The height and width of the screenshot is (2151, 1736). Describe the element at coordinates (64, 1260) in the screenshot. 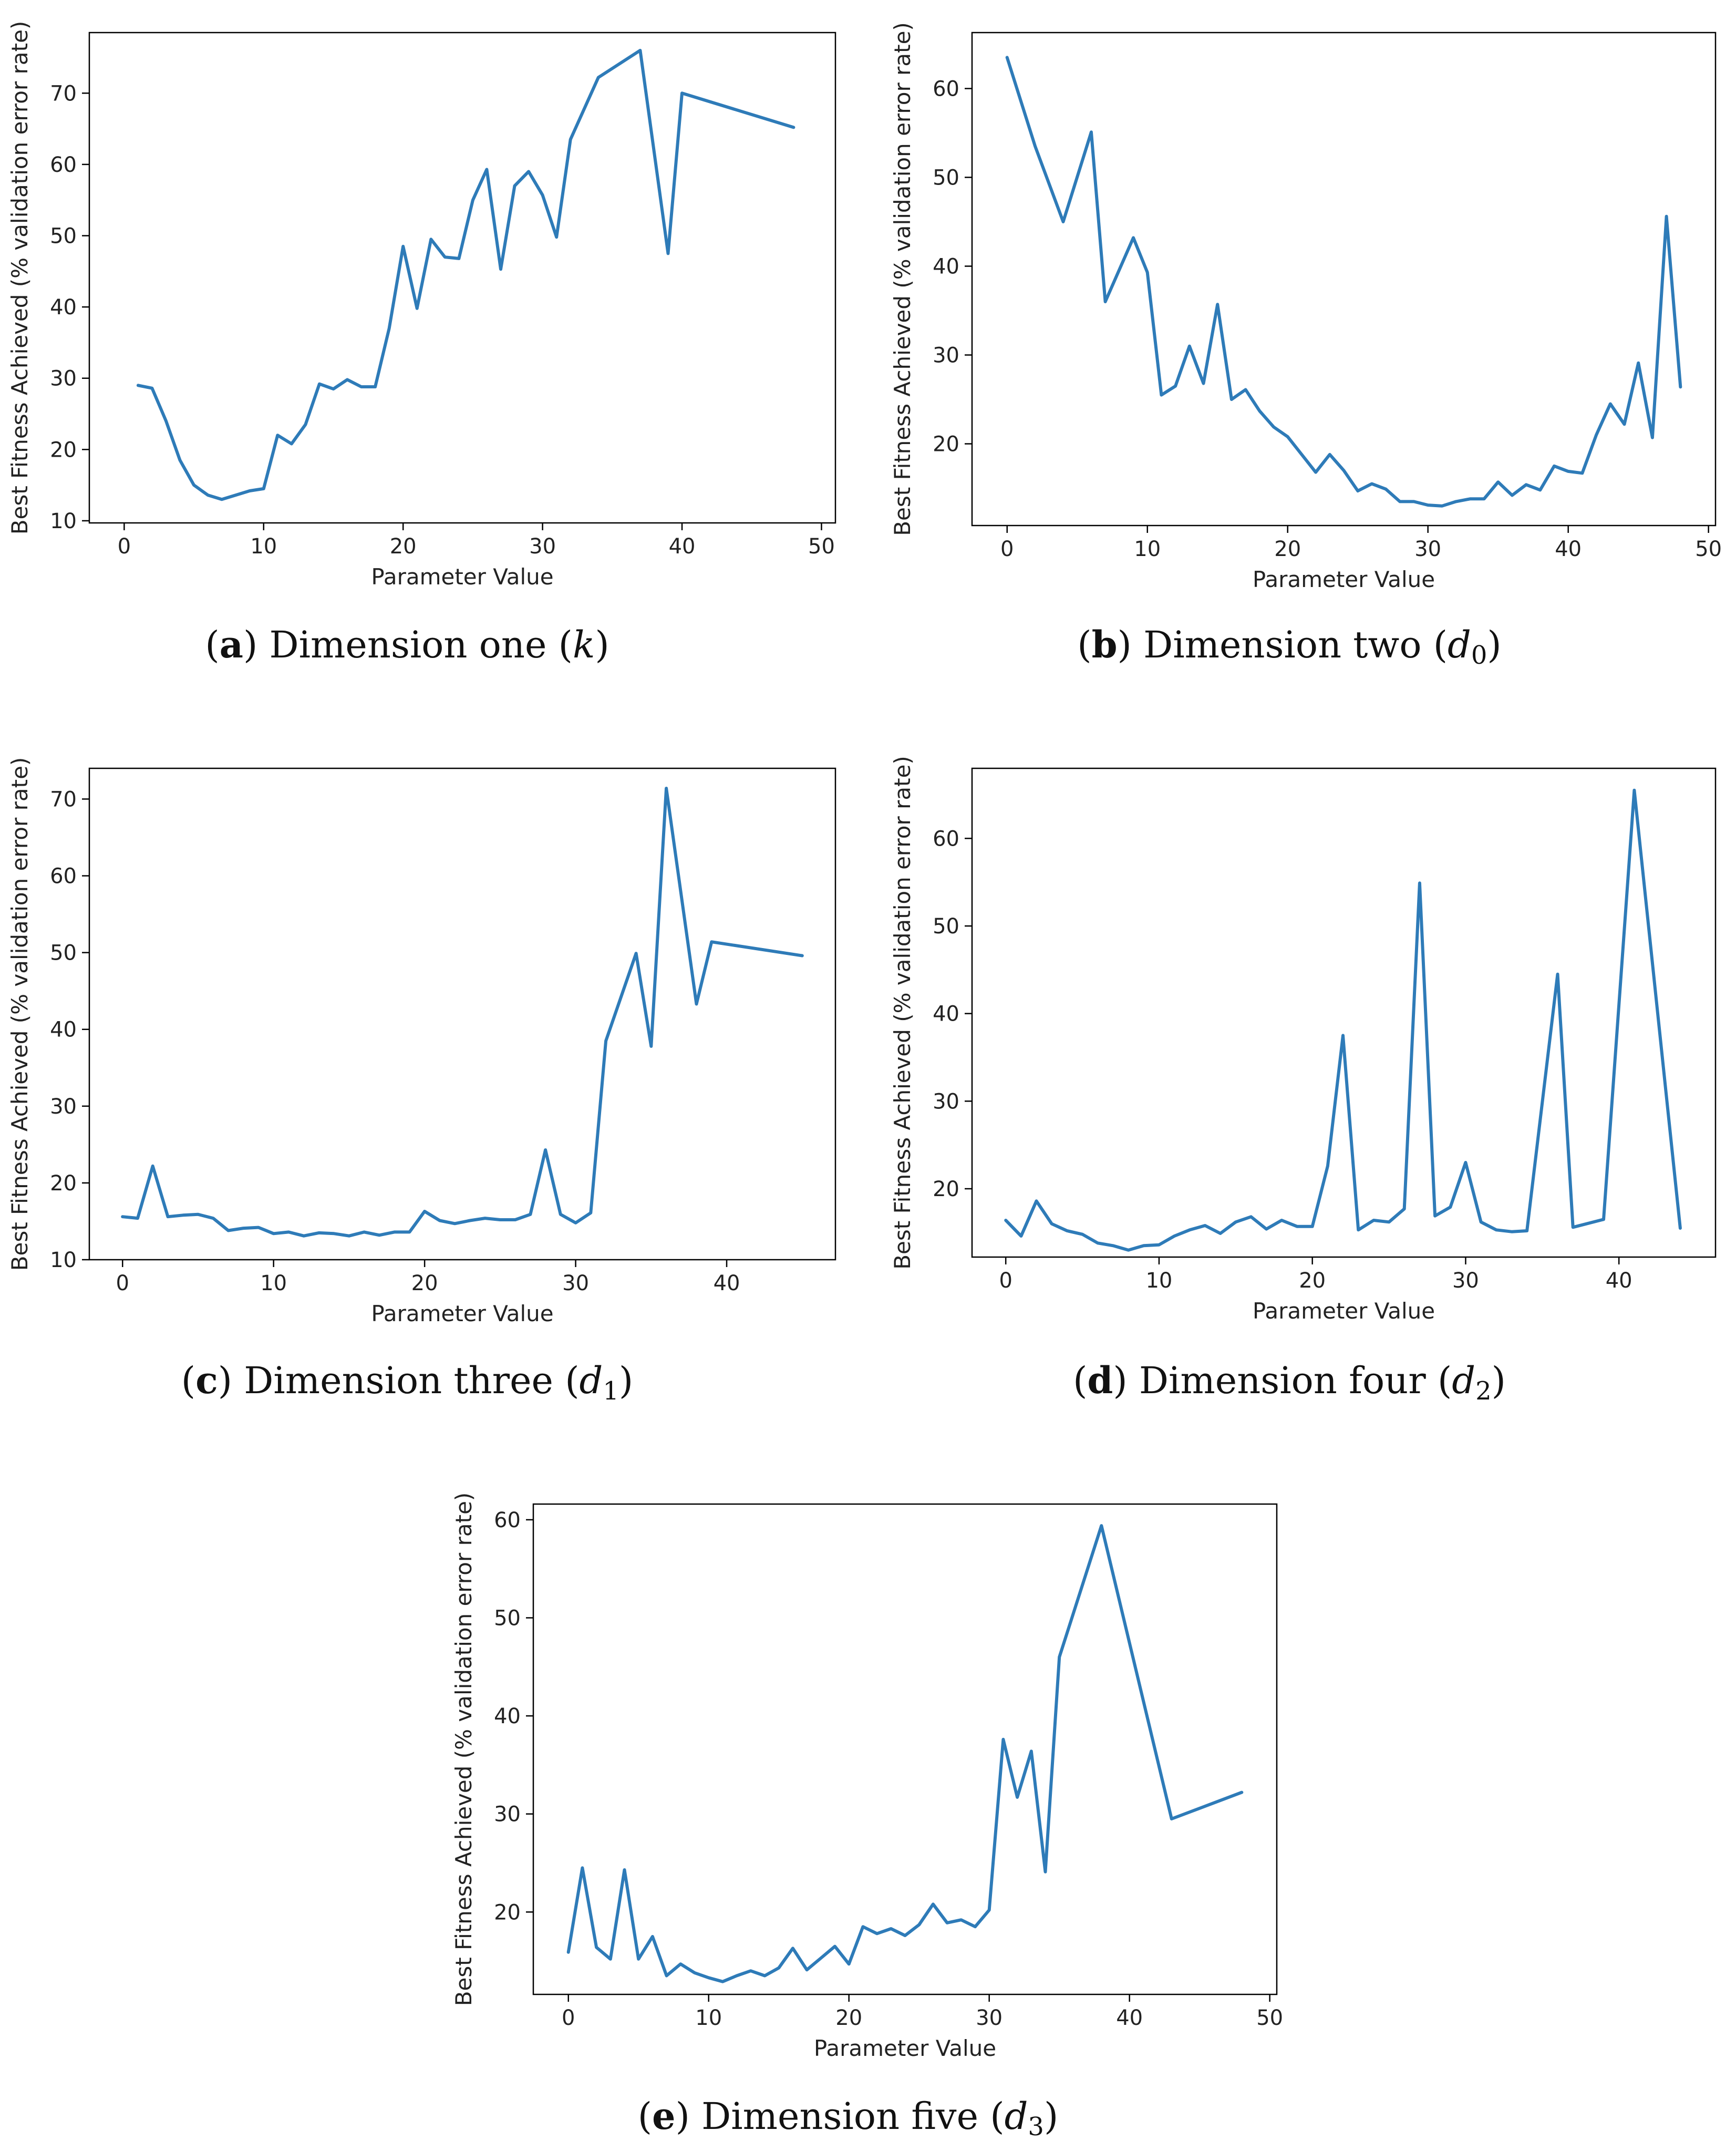

I see `y-tick-label: 10` at that location.